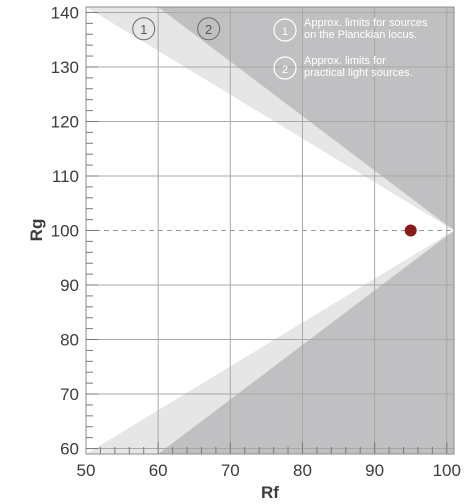  I want to click on y-tick-label: 70, so click(69, 394).